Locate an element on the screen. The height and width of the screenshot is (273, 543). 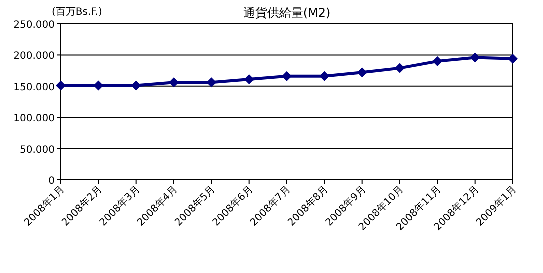
chart-title: 通貨供給量(M2) is located at coordinates (287, 13).